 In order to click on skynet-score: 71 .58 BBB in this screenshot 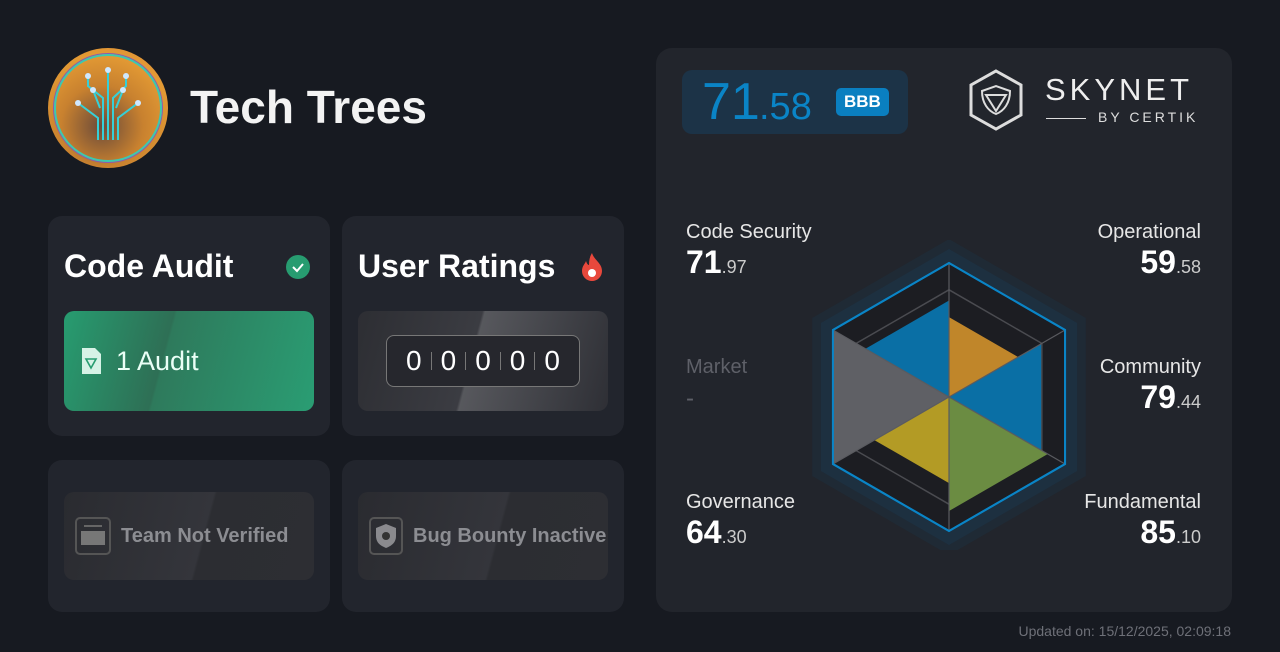, I will do `click(795, 102)`.